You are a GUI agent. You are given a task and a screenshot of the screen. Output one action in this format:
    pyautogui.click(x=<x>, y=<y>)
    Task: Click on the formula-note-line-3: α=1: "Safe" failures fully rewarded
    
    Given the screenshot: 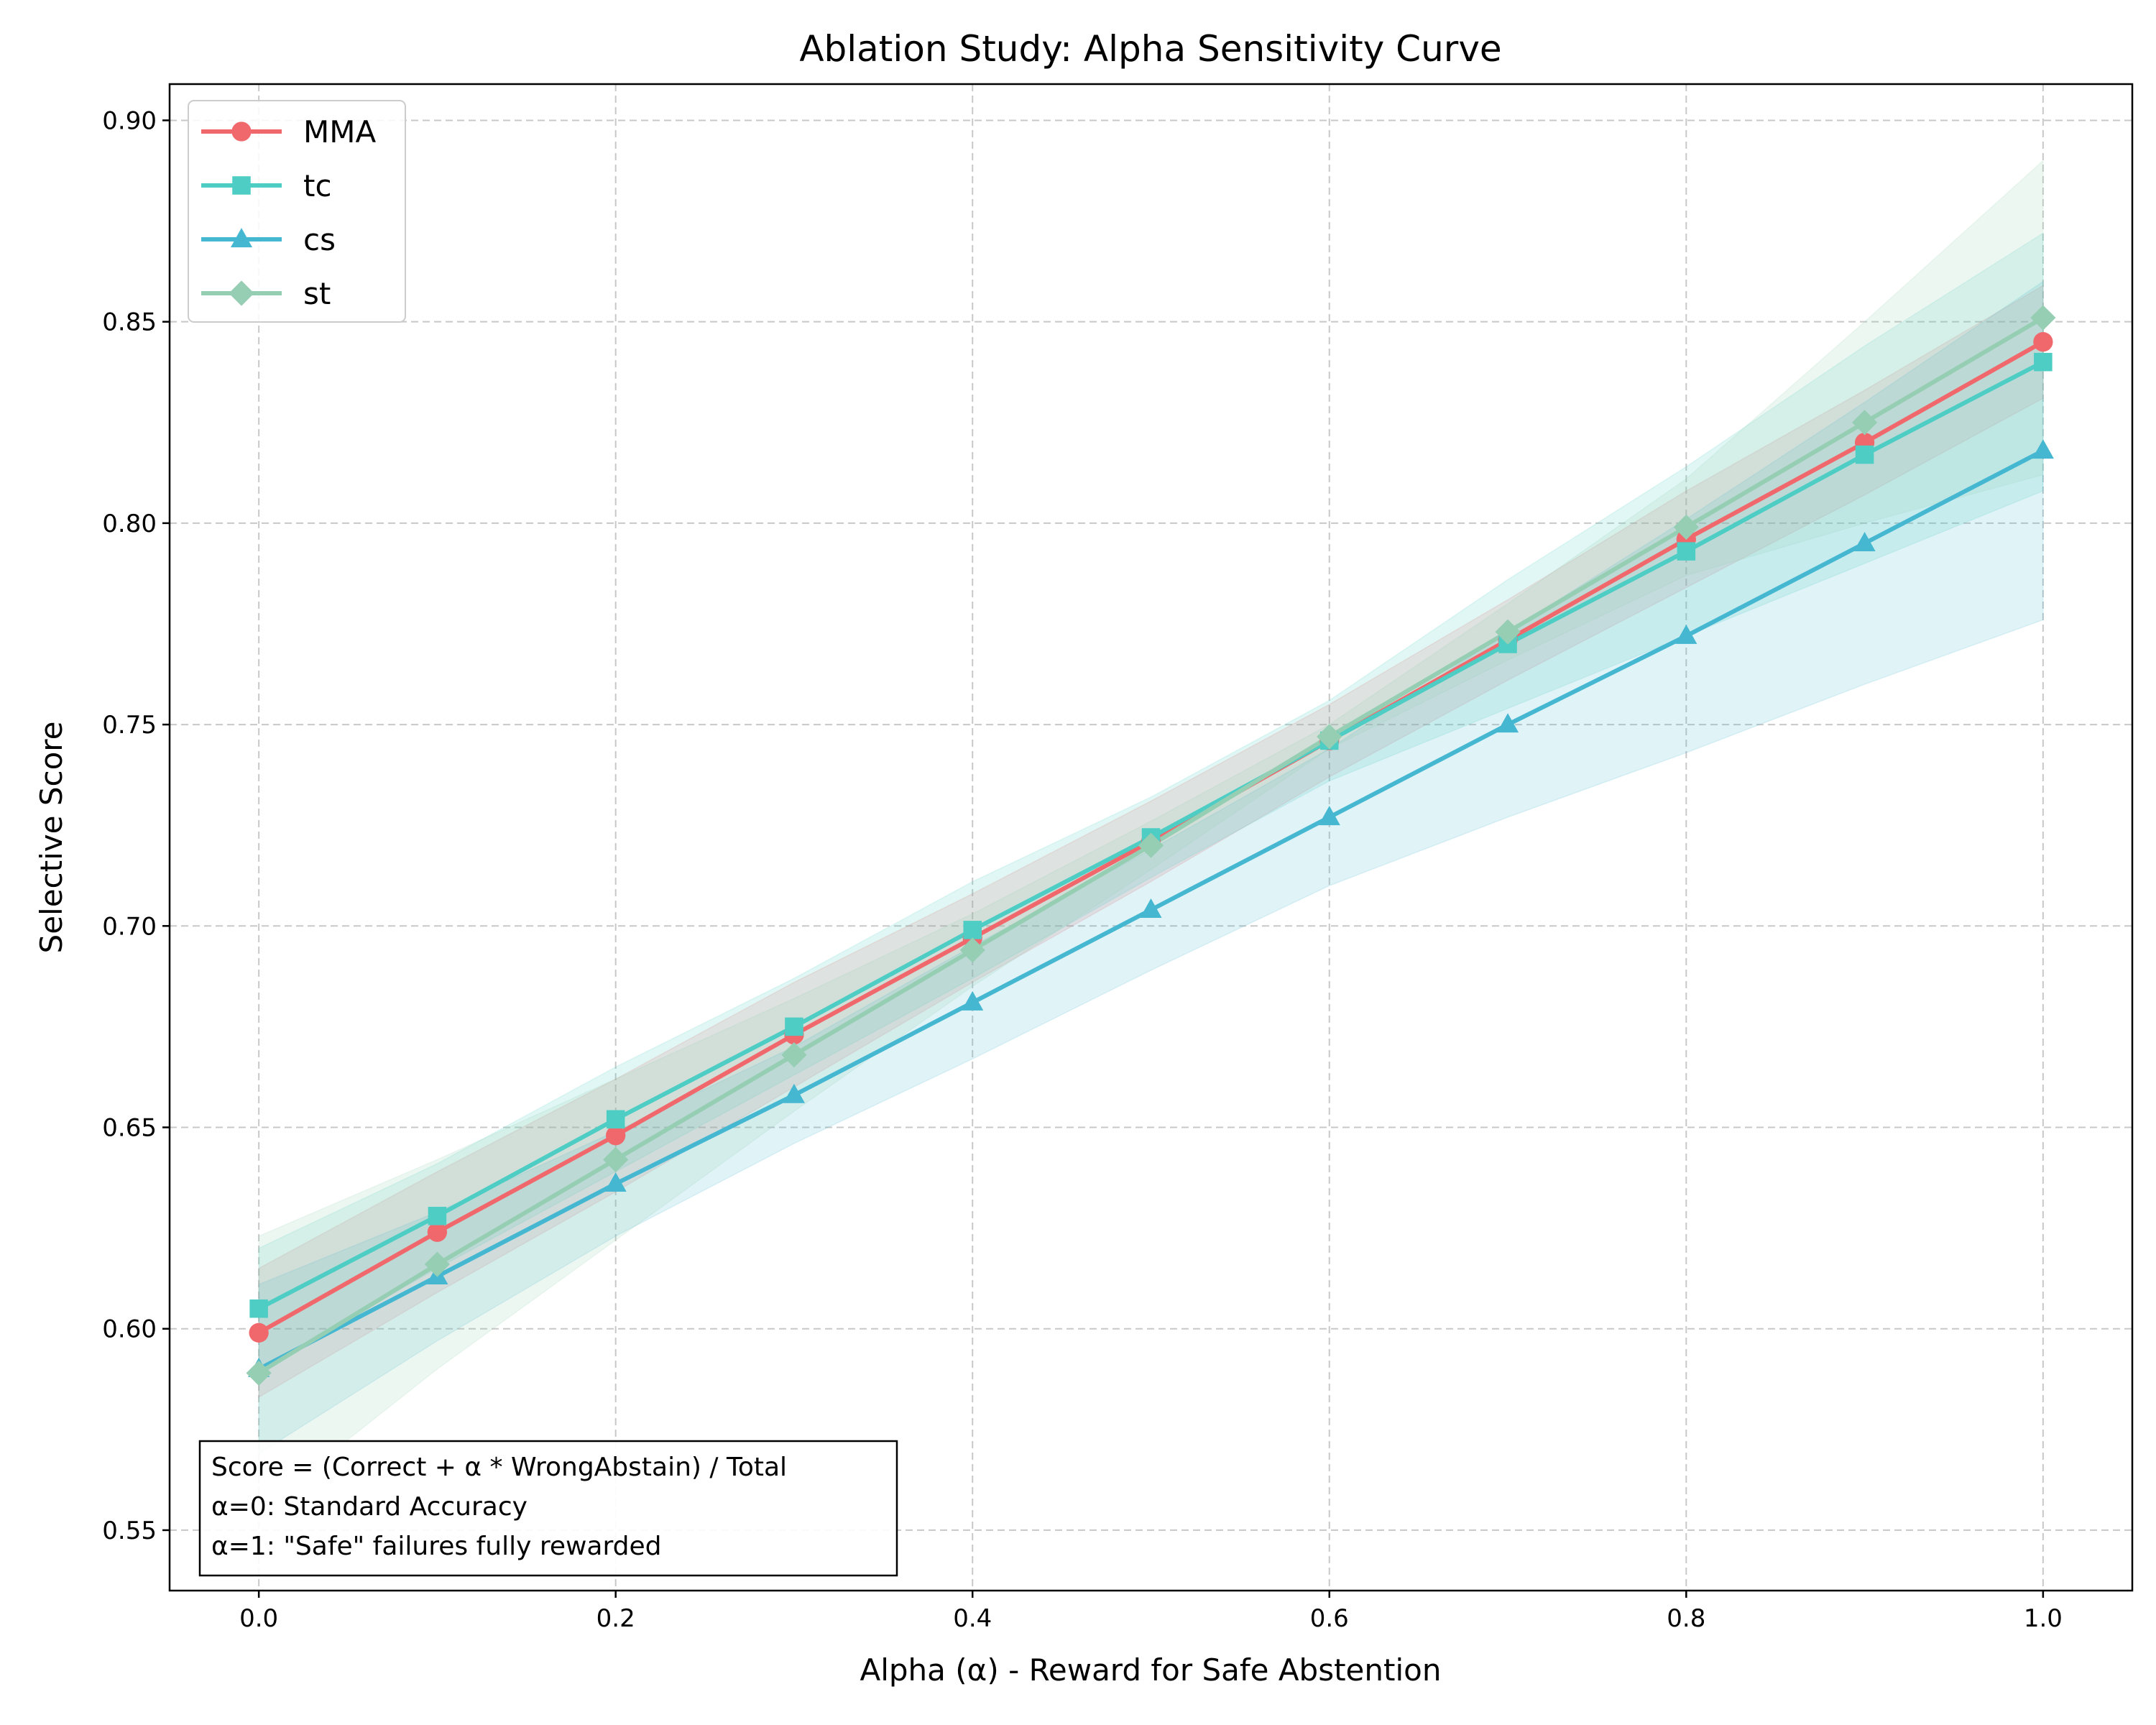 What is the action you would take?
    pyautogui.click(x=437, y=1546)
    